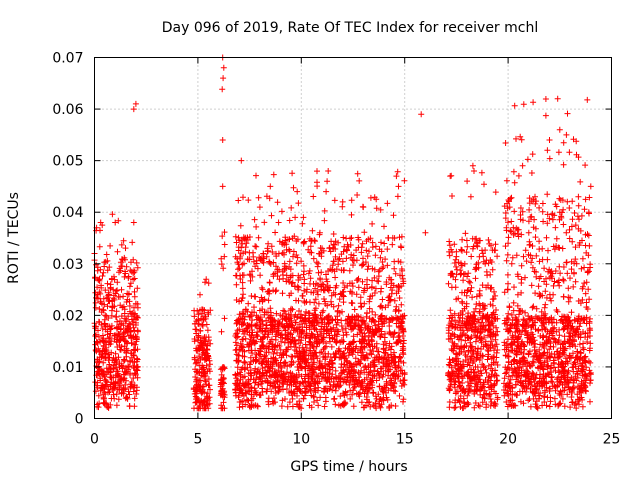 Image resolution: width=640 pixels, height=484 pixels. What do you see at coordinates (67, 59) in the screenshot?
I see `y-tick-label: 0.07` at bounding box center [67, 59].